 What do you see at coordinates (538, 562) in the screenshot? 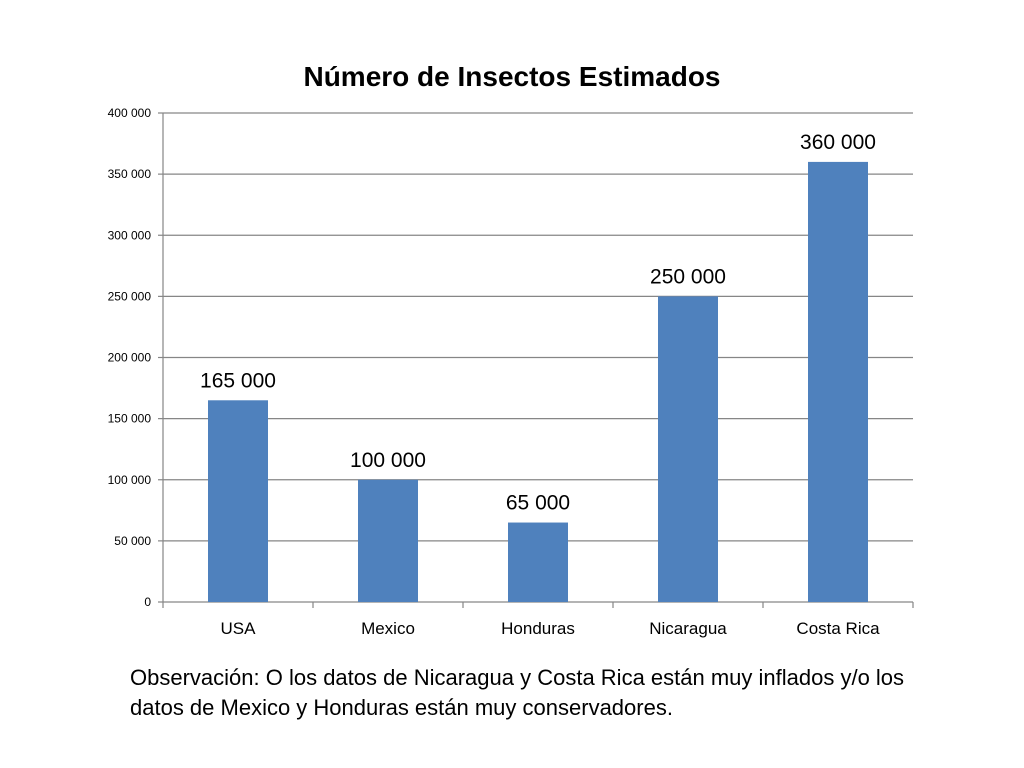
I see `bar-honduras` at bounding box center [538, 562].